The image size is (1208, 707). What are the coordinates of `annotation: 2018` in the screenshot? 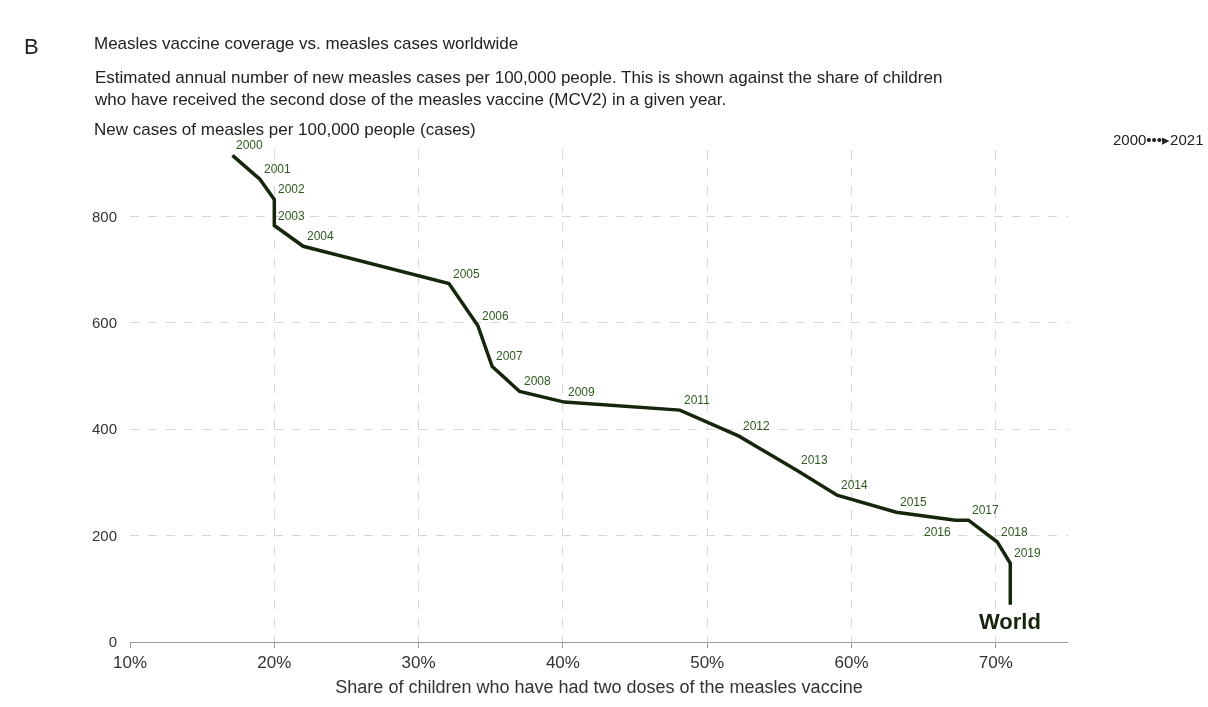 It's located at (1015, 532).